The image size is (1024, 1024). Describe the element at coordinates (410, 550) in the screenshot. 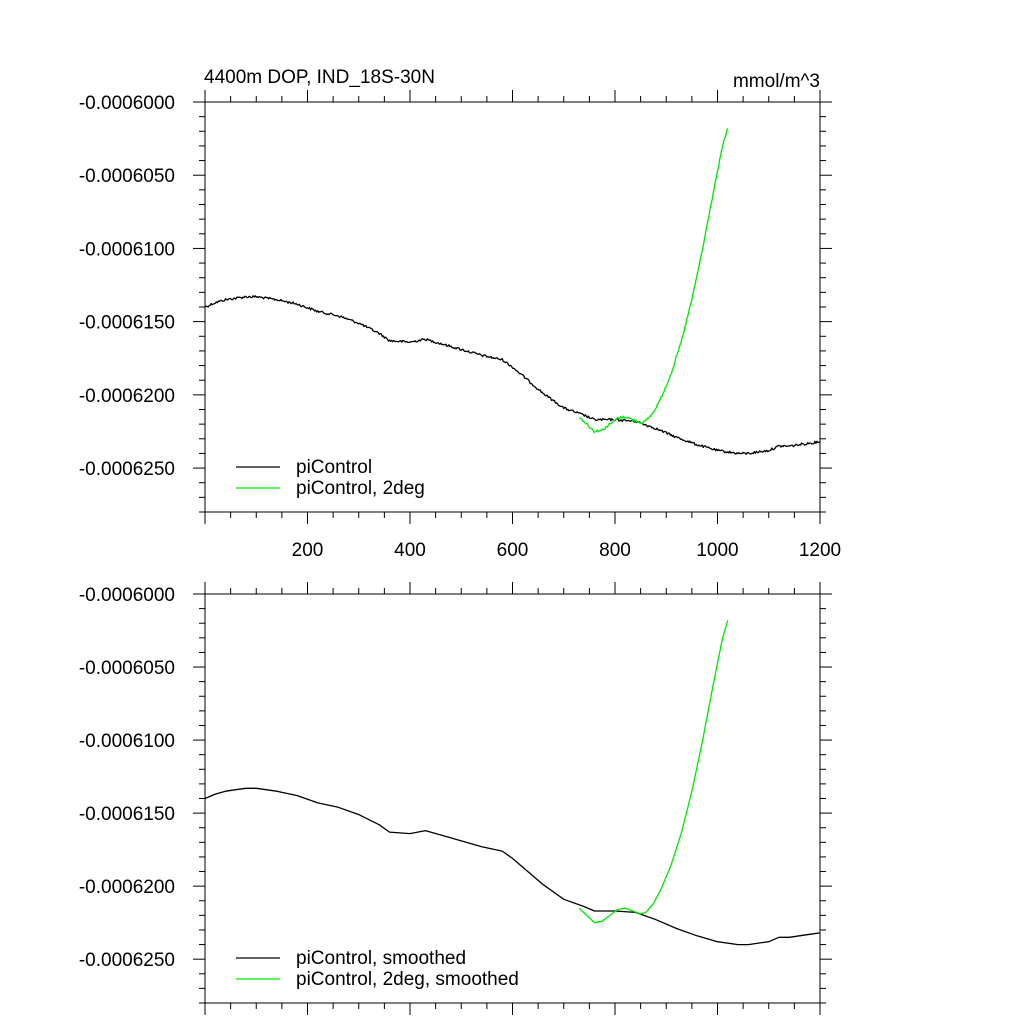

I see `x-tick-label: 400` at that location.